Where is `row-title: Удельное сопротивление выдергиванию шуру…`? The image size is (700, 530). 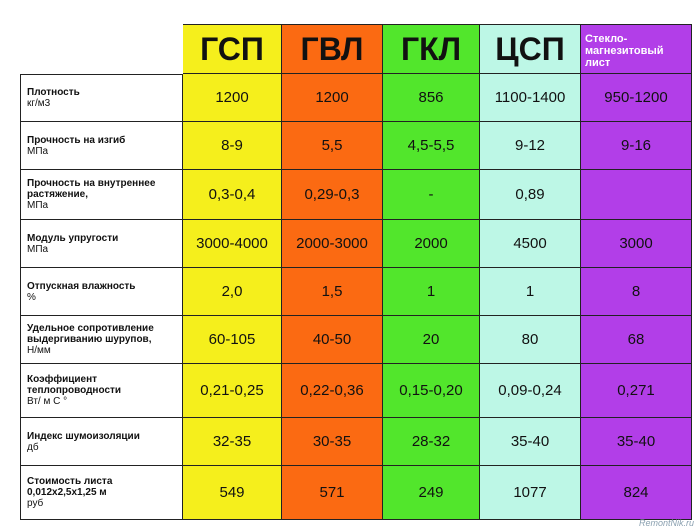 row-title: Удельное сопротивление выдергиванию шуру… is located at coordinates (90, 334).